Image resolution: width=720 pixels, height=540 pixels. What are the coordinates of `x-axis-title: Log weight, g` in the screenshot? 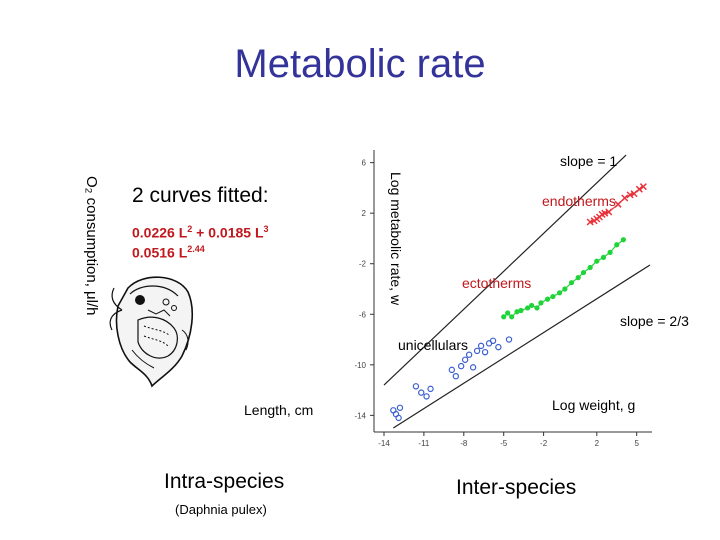 It's located at (593, 405).